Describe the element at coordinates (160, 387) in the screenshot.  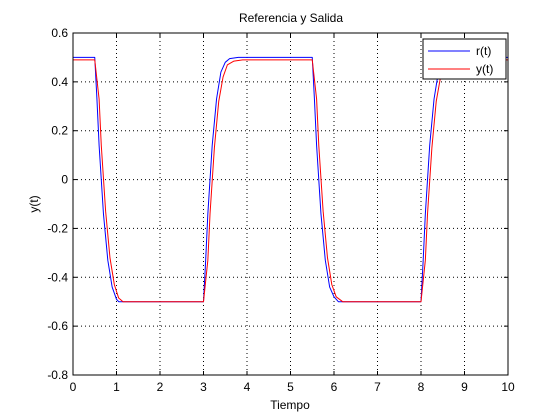
I see `x-tick-label: 2` at that location.